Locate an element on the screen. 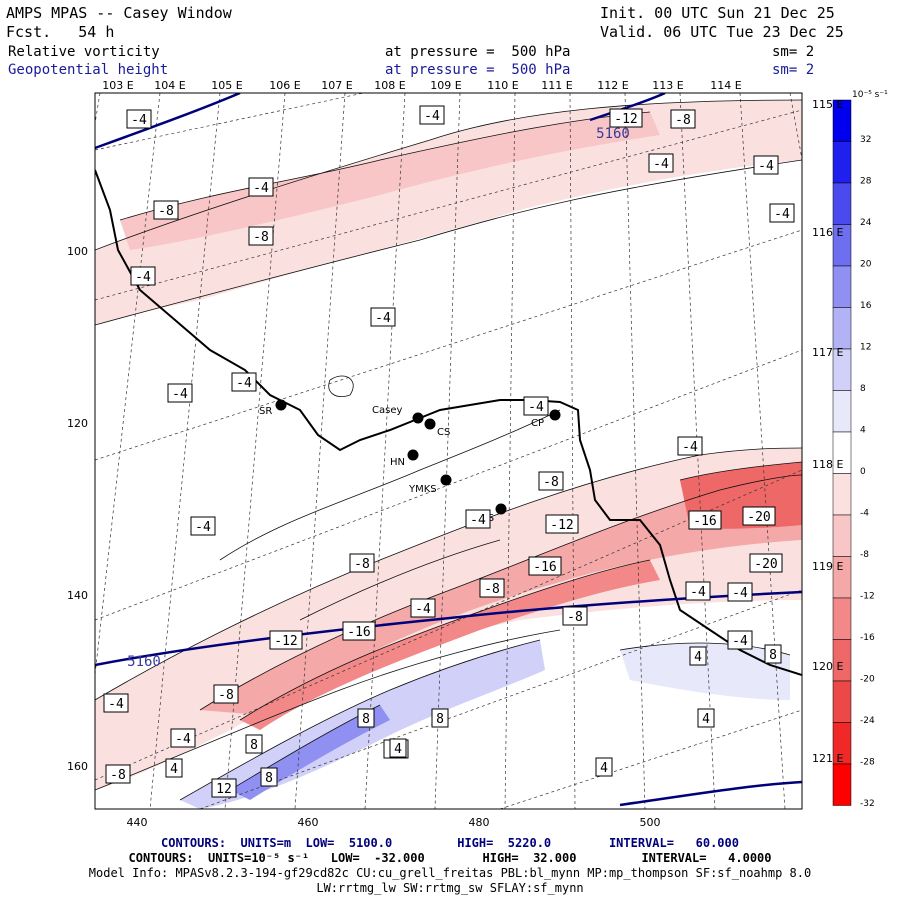 The height and width of the screenshot is (900, 900). station-label: HN is located at coordinates (397, 462).